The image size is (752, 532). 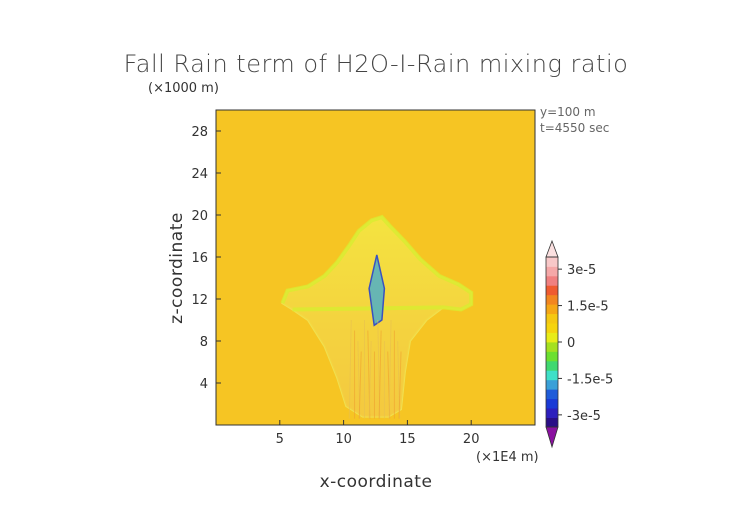 I want to click on info-y-position: y=100 m, so click(x=568, y=112).